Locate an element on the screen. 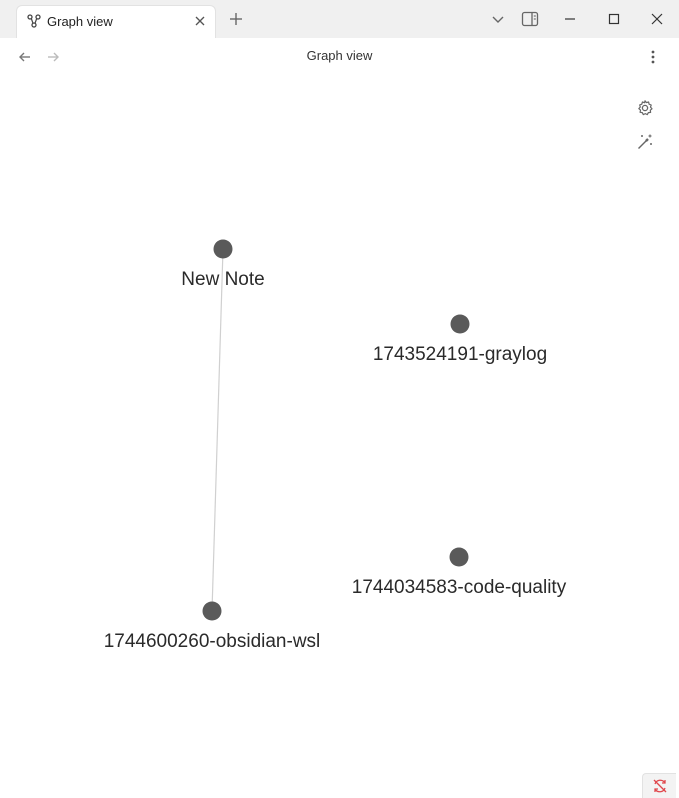 The image size is (679, 798). plus-icon is located at coordinates (236, 19).